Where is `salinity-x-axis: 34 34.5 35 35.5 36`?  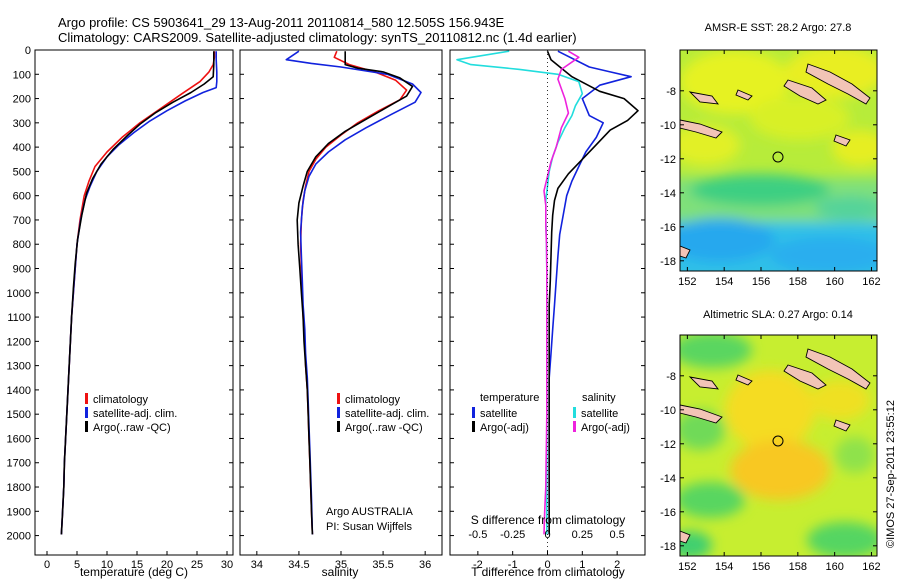 salinity-x-axis: 34 34.5 35 35.5 36 is located at coordinates (341, 561).